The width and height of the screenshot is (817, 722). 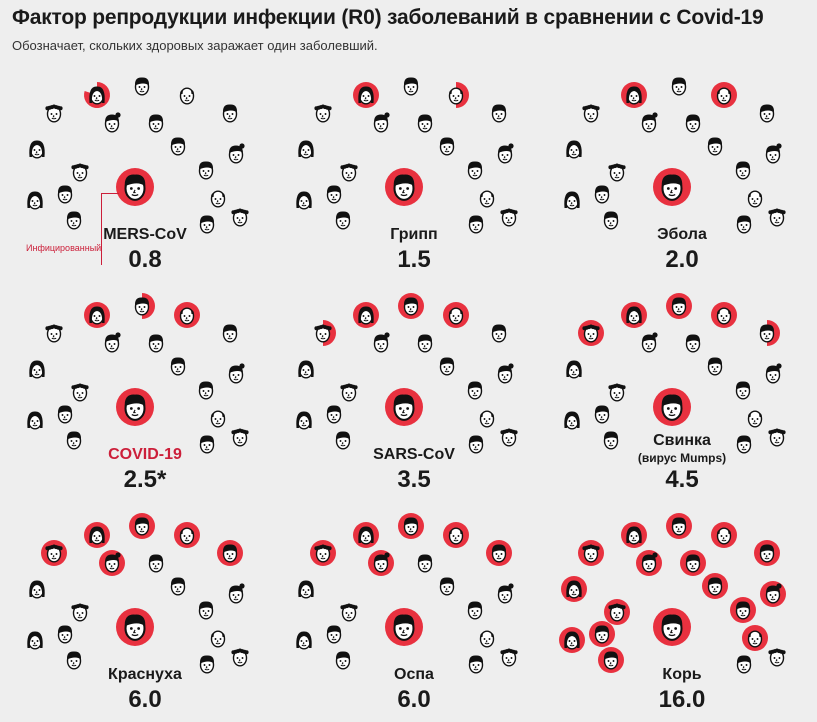 I want to click on panel-4: COVID-19 2.5*, so click(x=145, y=392).